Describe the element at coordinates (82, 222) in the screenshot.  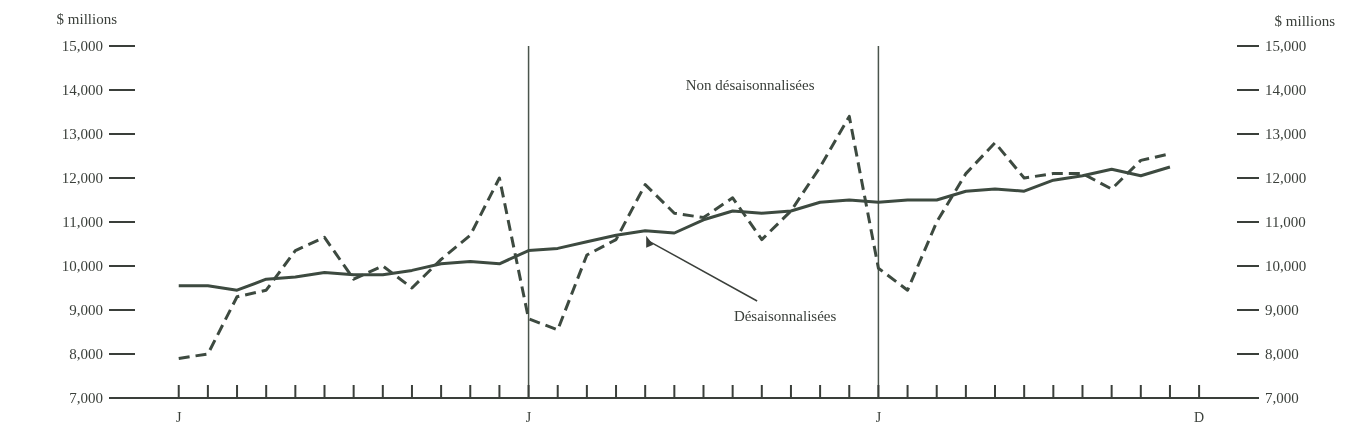
I see `y-tick-label: 11,000` at that location.